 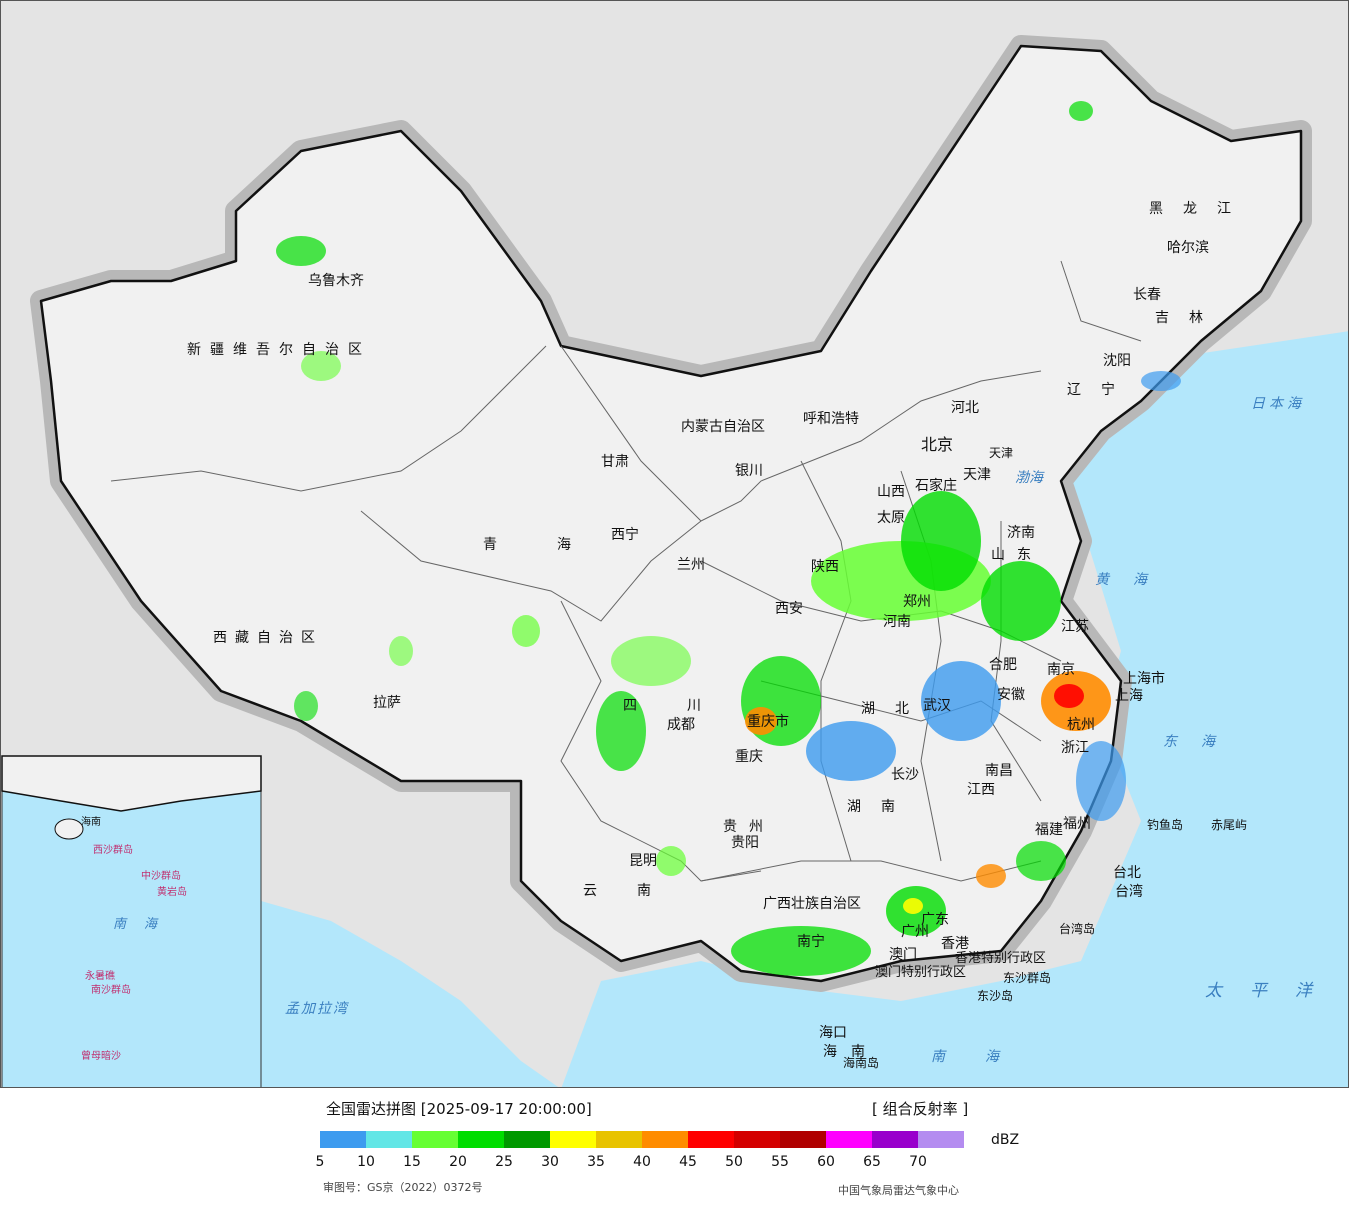 I want to click on approval-number: 审图号：GS京（2022）0372号, so click(x=403, y=1187).